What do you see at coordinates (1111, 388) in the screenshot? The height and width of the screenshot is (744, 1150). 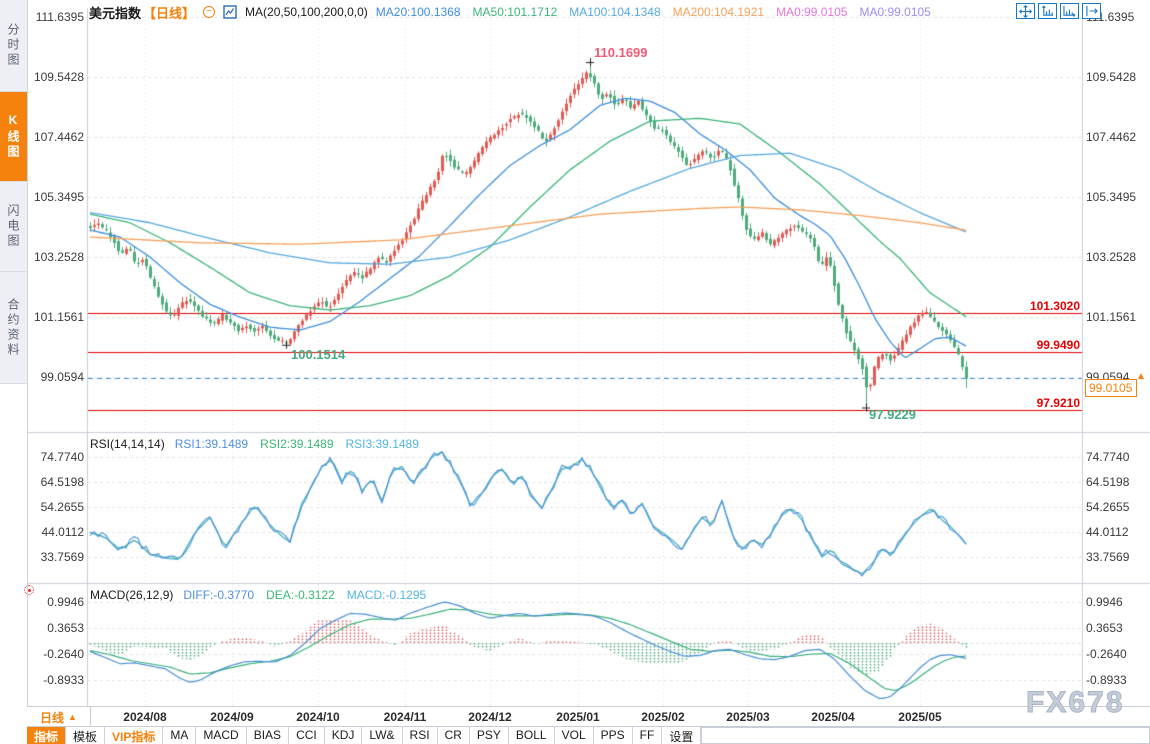 I see `current-price-badge: 99.0105` at bounding box center [1111, 388].